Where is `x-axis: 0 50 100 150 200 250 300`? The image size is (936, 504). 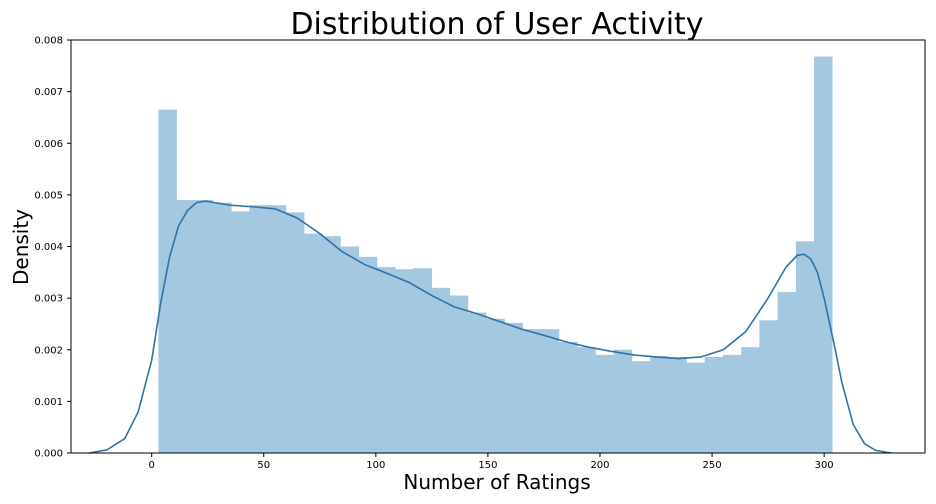
x-axis: 0 50 100 150 200 250 300 is located at coordinates (491, 462).